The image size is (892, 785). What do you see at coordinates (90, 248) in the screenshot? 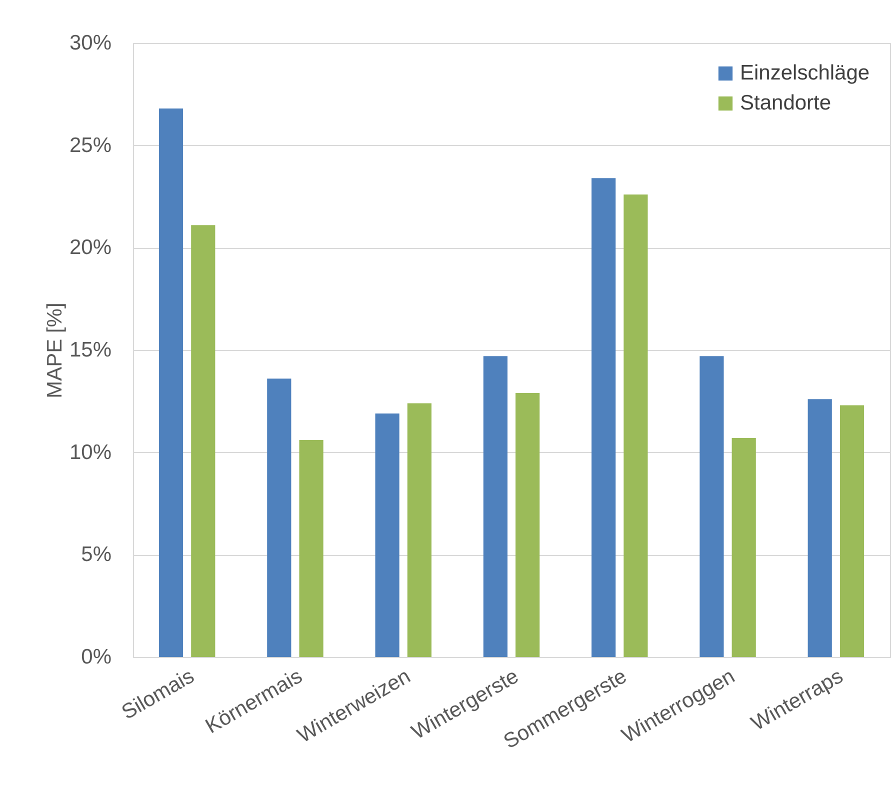
I see `y-tick-label: 20%` at bounding box center [90, 248].